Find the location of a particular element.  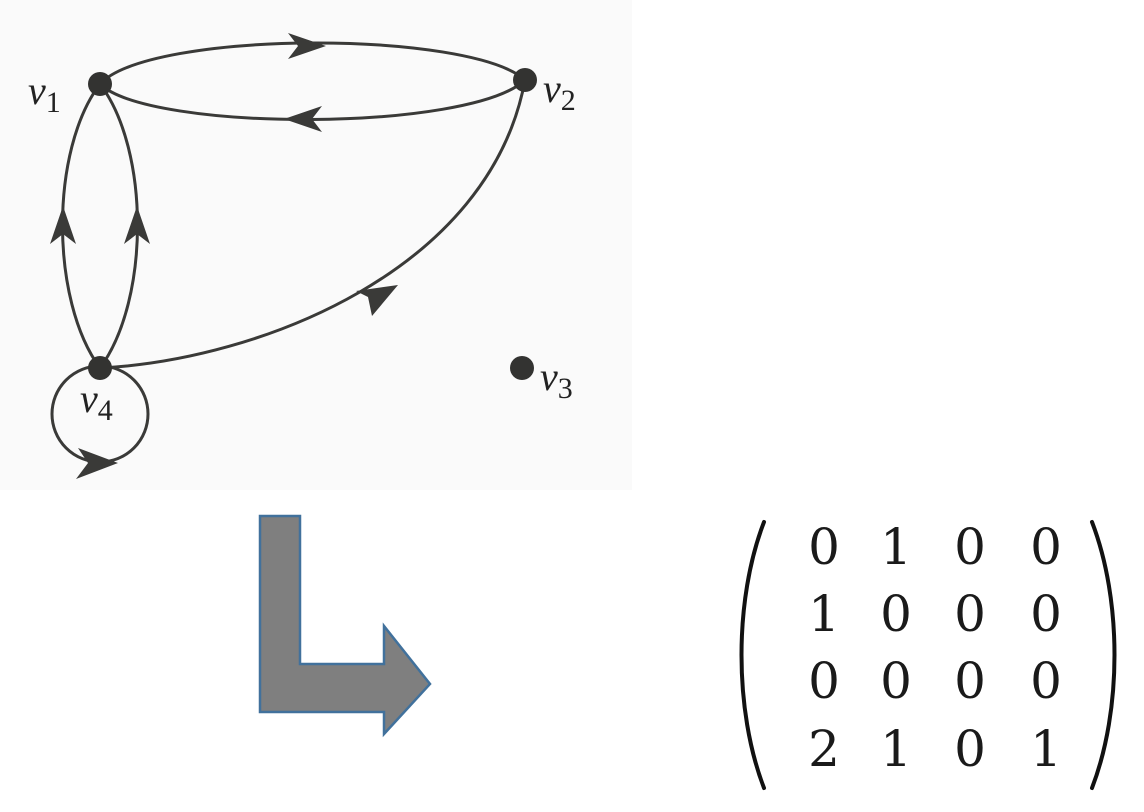

vertex-label-v4: v4 is located at coordinates (96, 401).